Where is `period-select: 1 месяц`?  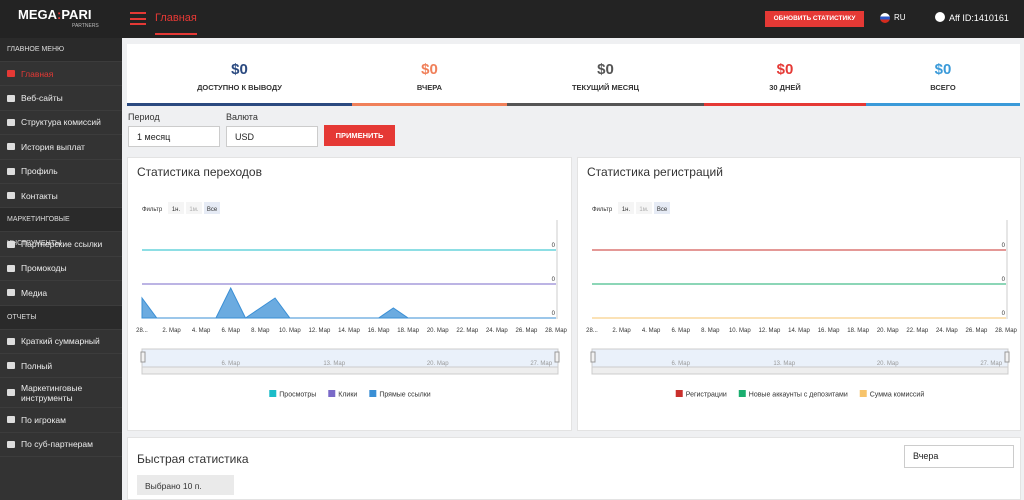
period-select: 1 месяц is located at coordinates (174, 136).